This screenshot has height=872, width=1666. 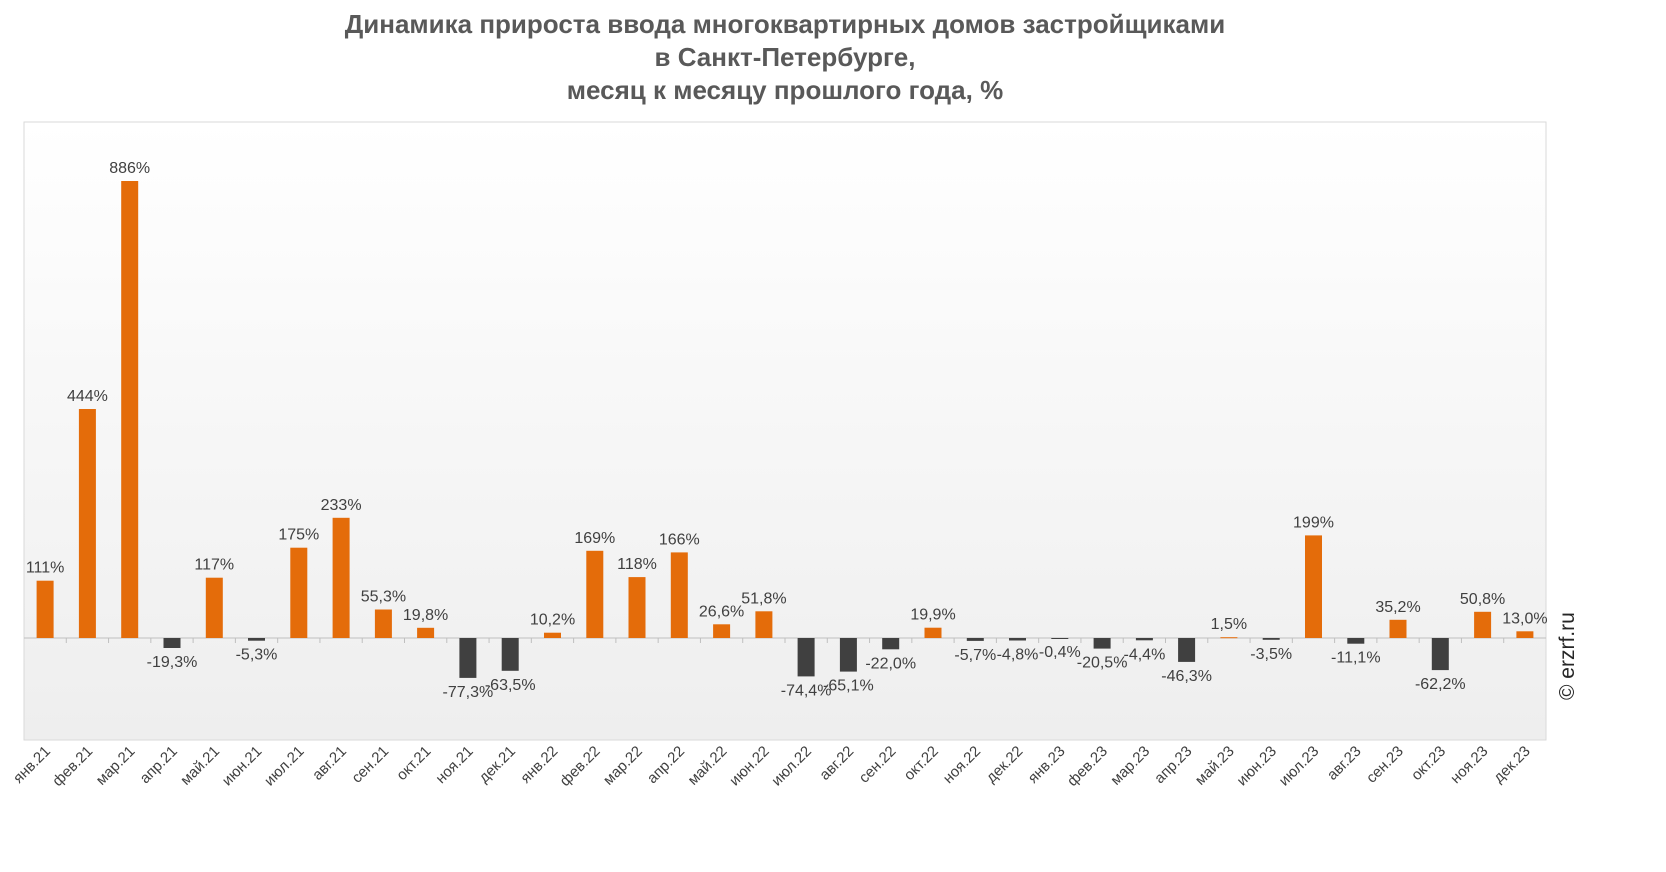 I want to click on bar-дек.23, so click(x=1525, y=634).